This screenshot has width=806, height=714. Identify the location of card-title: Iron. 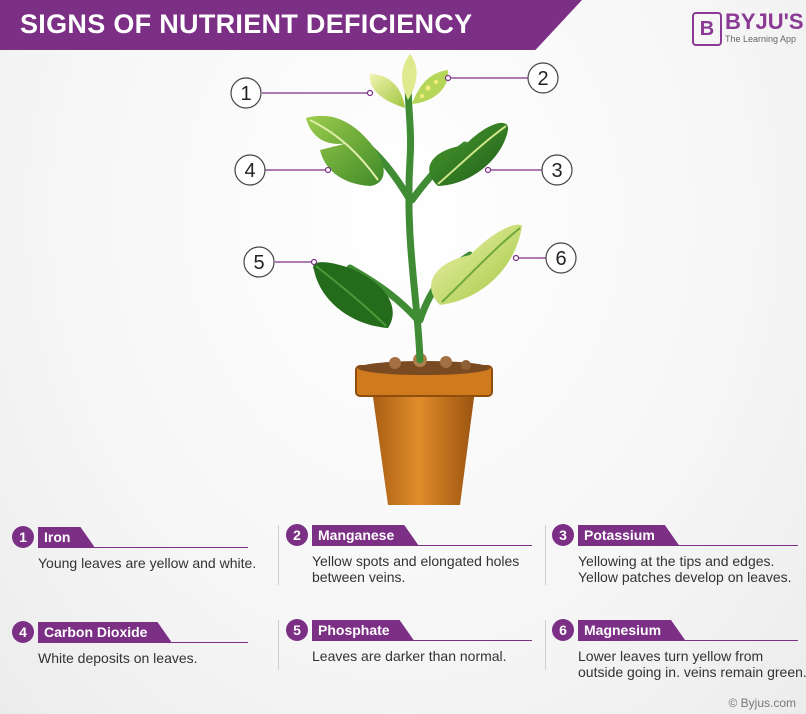
(66, 537).